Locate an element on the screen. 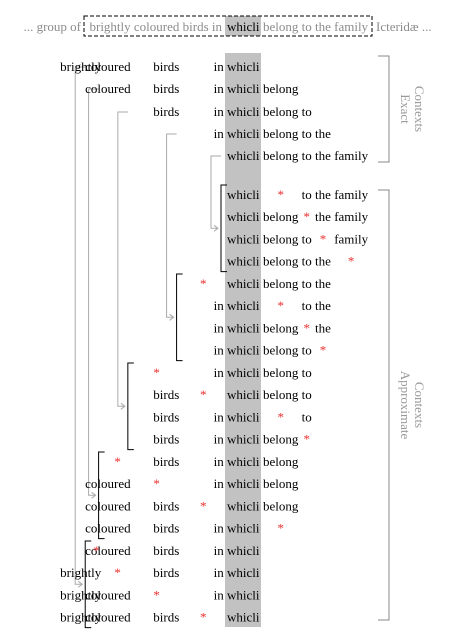  exact-label-line2: Contexts is located at coordinates (419, 109).